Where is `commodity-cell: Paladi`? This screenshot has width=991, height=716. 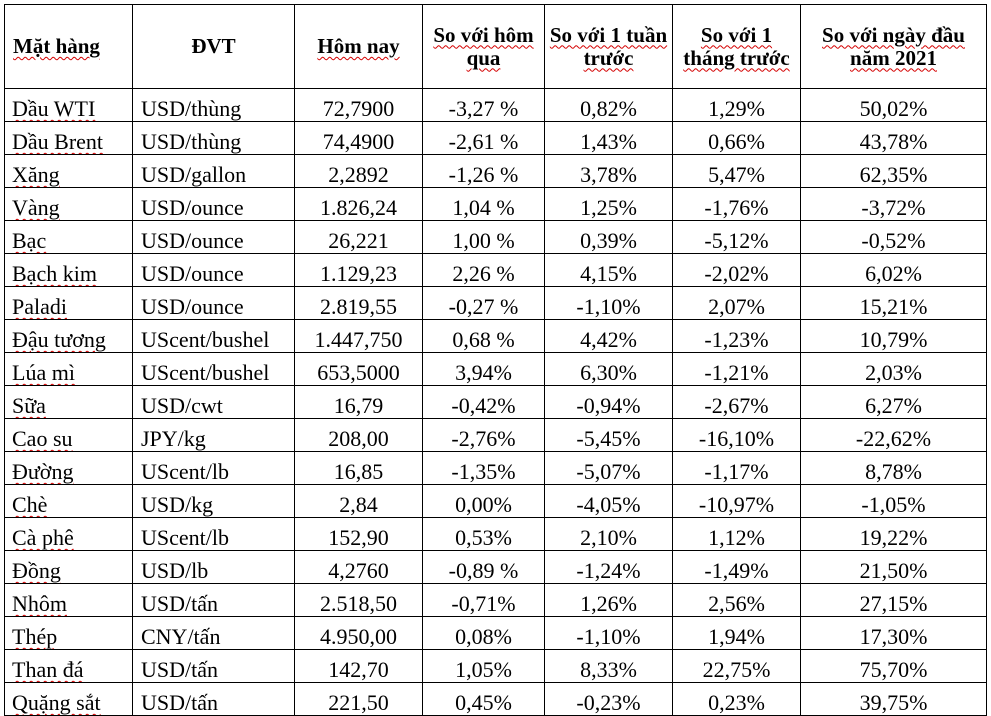 commodity-cell: Paladi is located at coordinates (68, 303).